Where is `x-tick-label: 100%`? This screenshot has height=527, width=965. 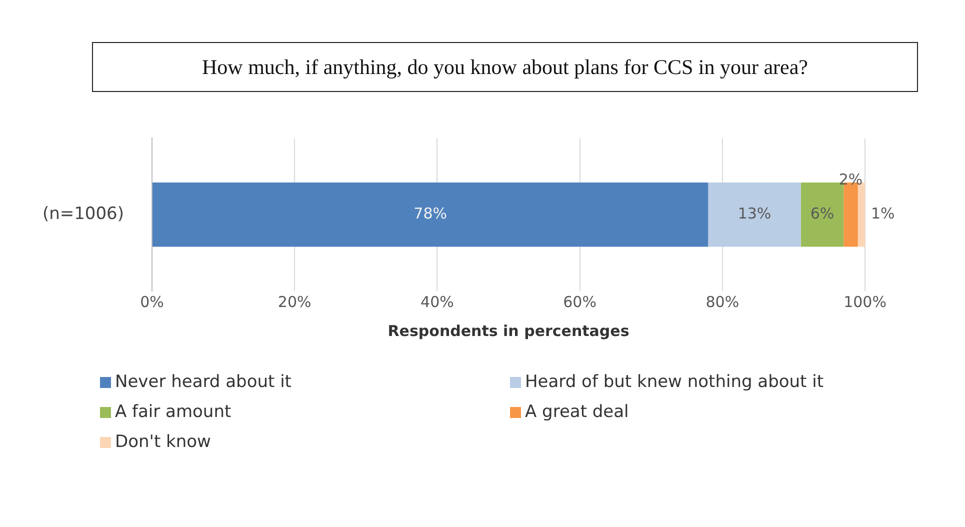
x-tick-label: 100% is located at coordinates (865, 301).